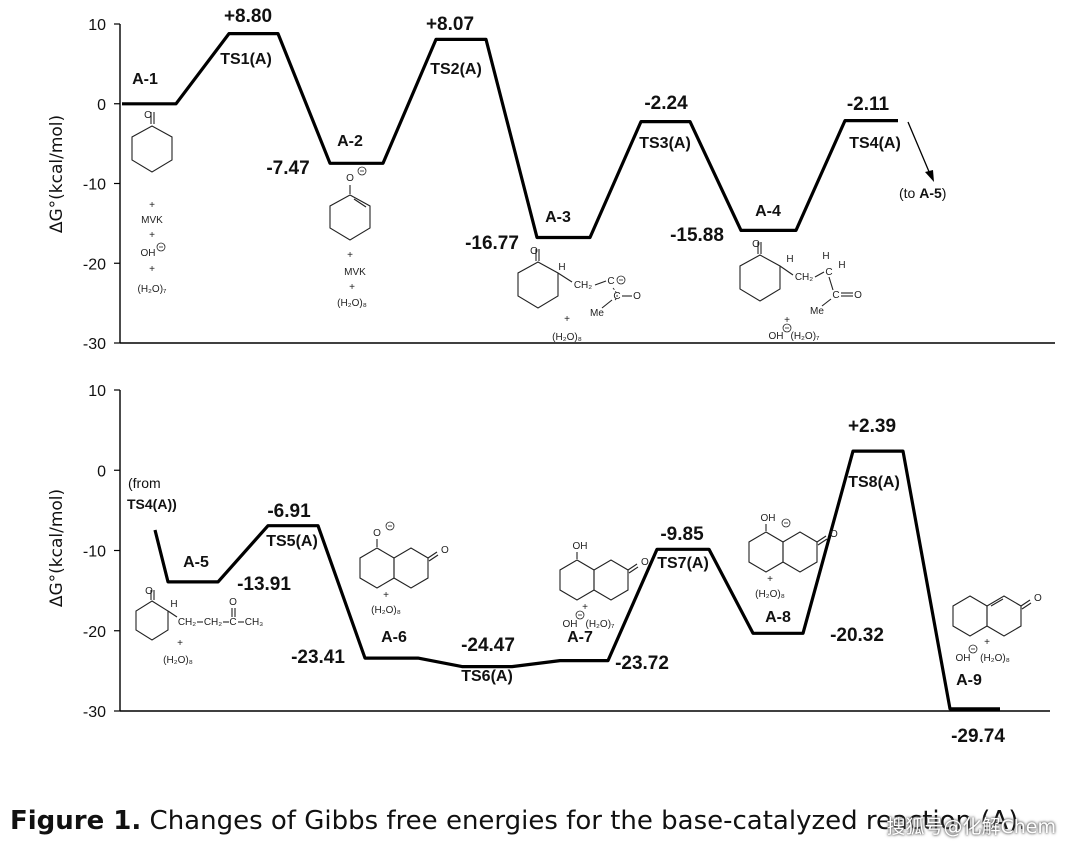 This screenshot has width=1080, height=848. Describe the element at coordinates (76, 821) in the screenshot. I see `figure-caption-label: Figure 1.` at that location.